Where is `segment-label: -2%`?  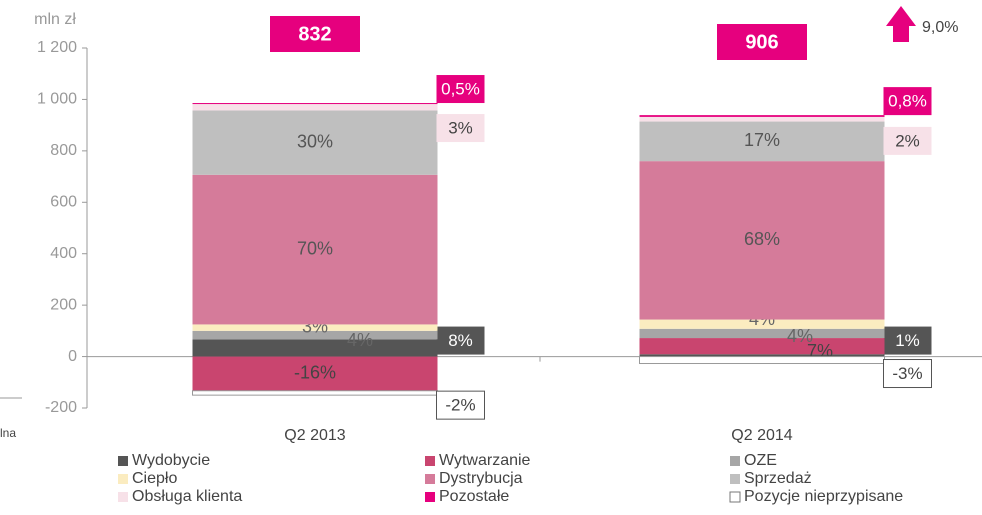 segment-label: -2% is located at coordinates (460, 405).